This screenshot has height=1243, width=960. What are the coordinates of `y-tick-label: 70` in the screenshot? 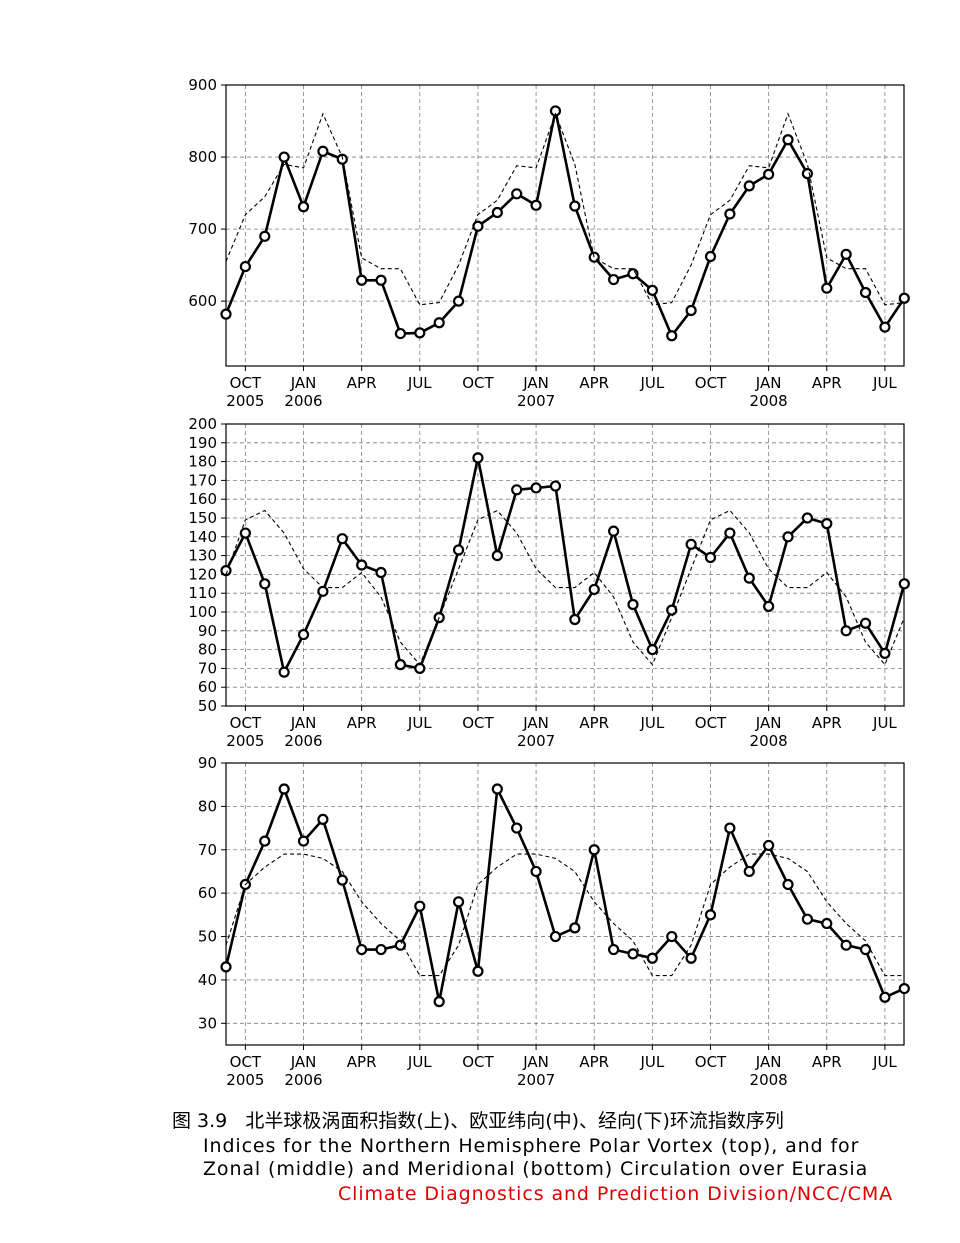 It's located at (207, 850).